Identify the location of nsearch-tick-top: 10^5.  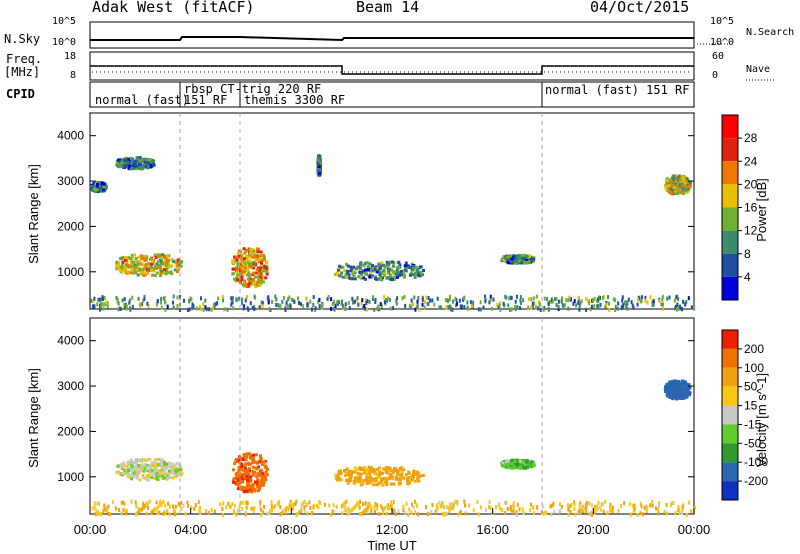
(722, 21).